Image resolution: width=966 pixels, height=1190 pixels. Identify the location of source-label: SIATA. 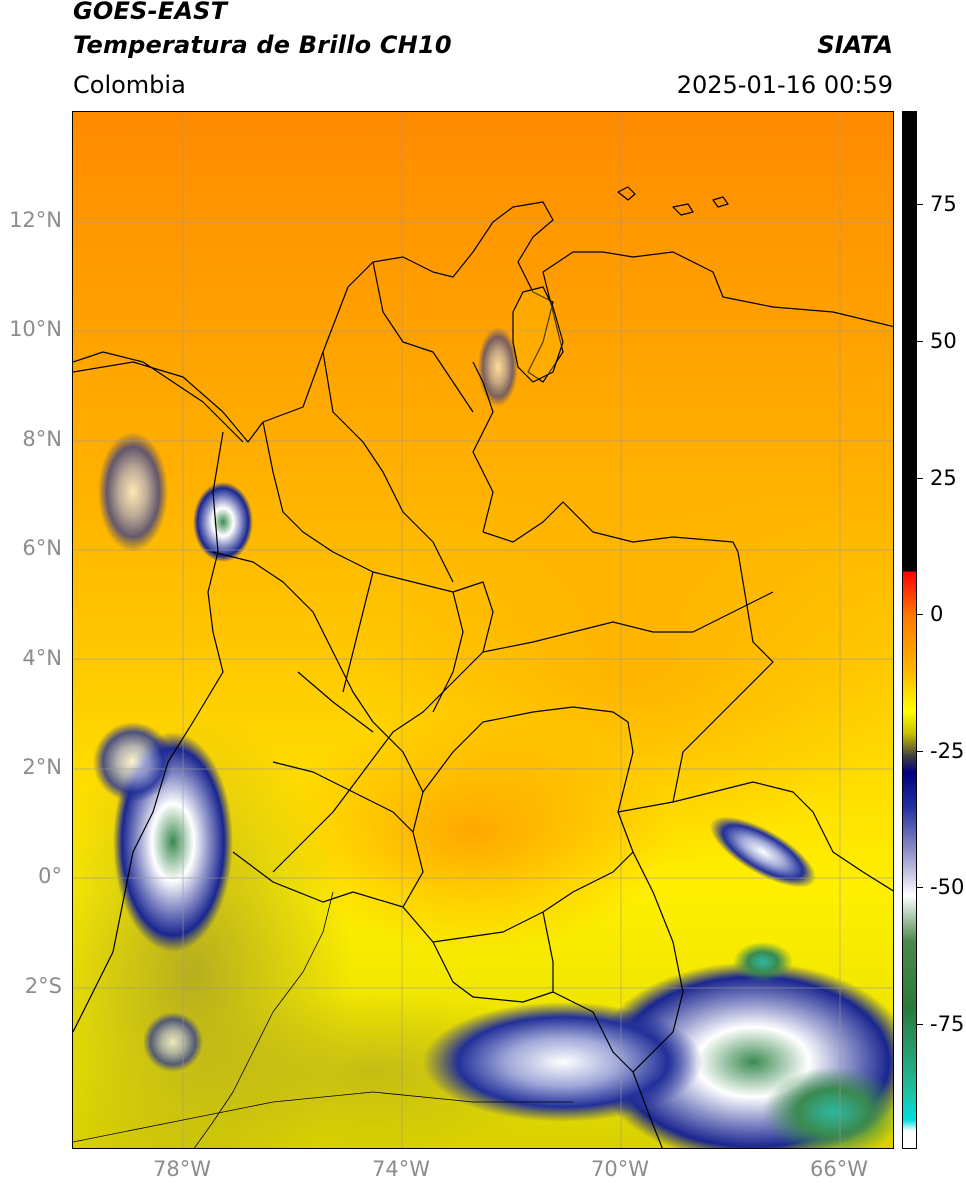
(855, 45).